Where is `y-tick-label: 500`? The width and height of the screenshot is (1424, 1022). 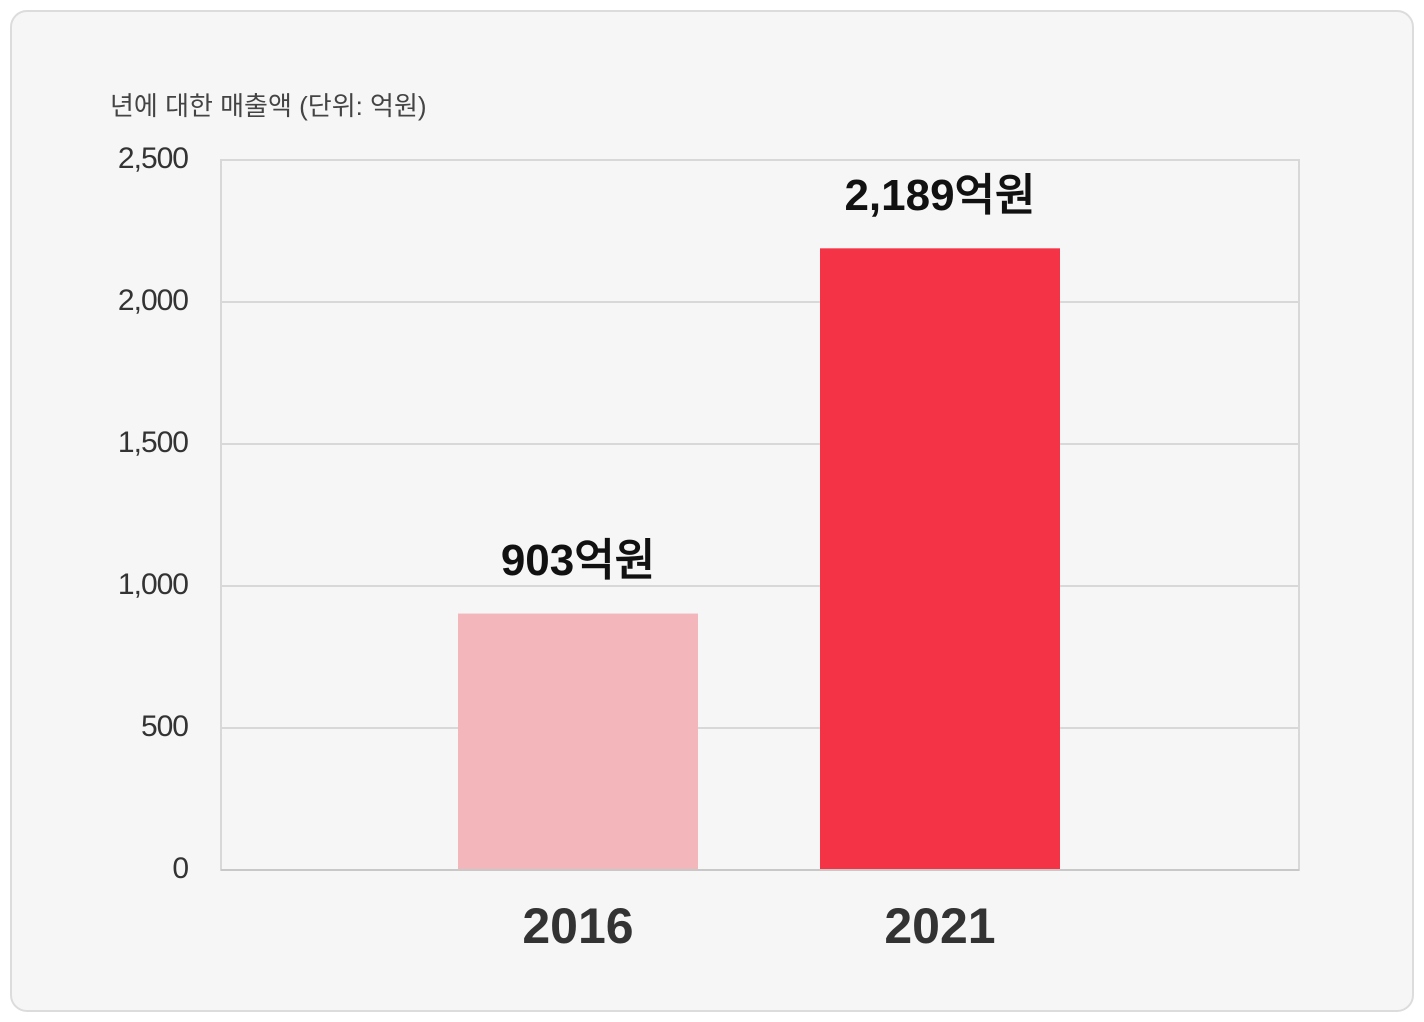 y-tick-label: 500 is located at coordinates (164, 726).